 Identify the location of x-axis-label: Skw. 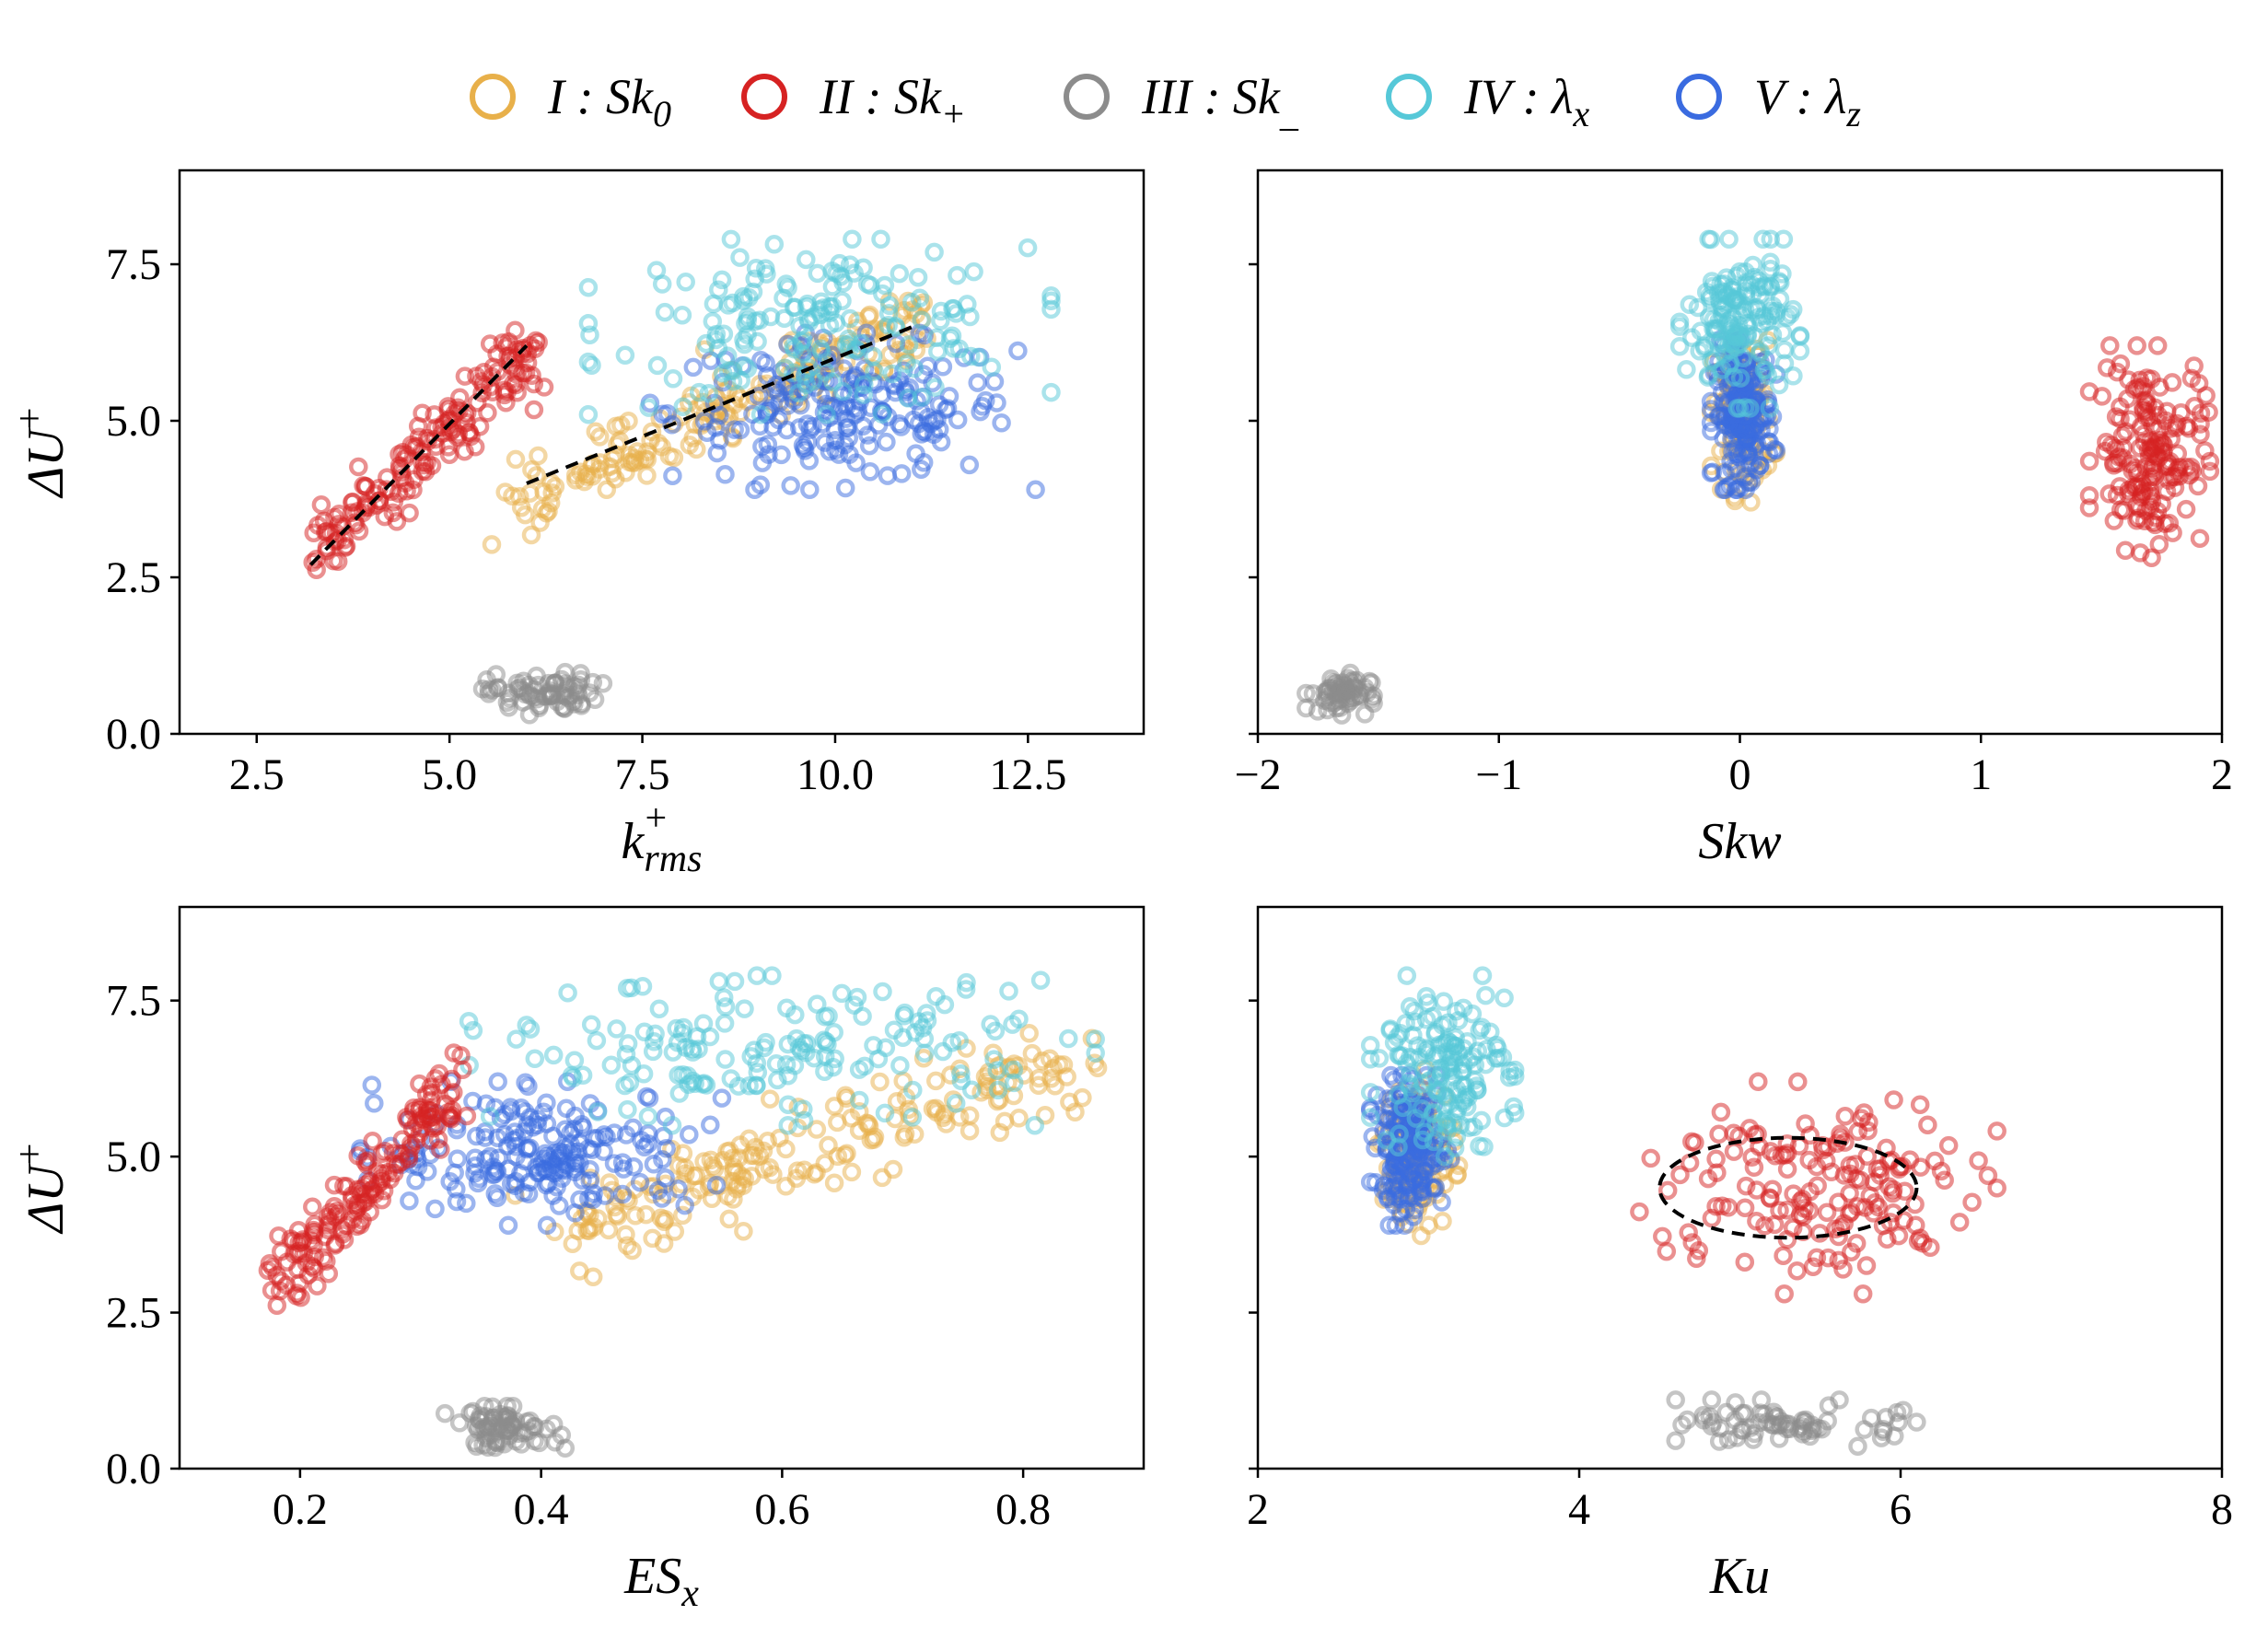
(1739, 842).